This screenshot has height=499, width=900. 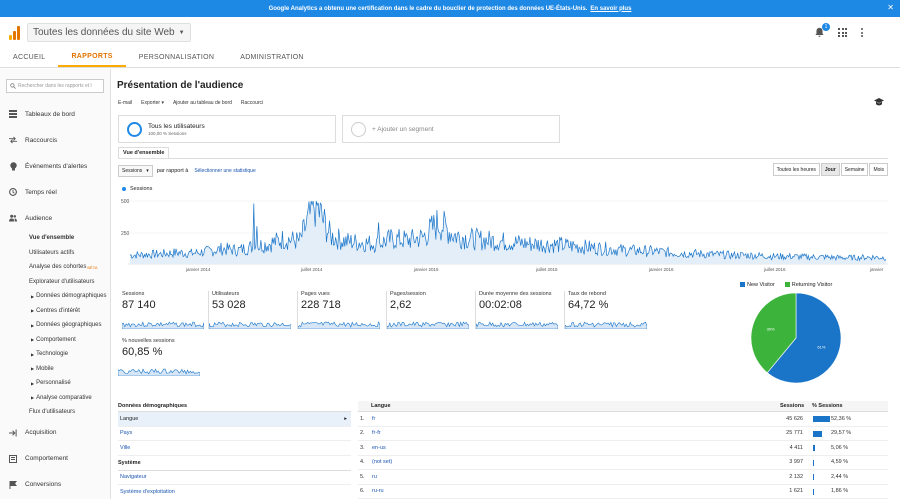 What do you see at coordinates (879, 102) in the screenshot?
I see `graduation-cap-icon` at bounding box center [879, 102].